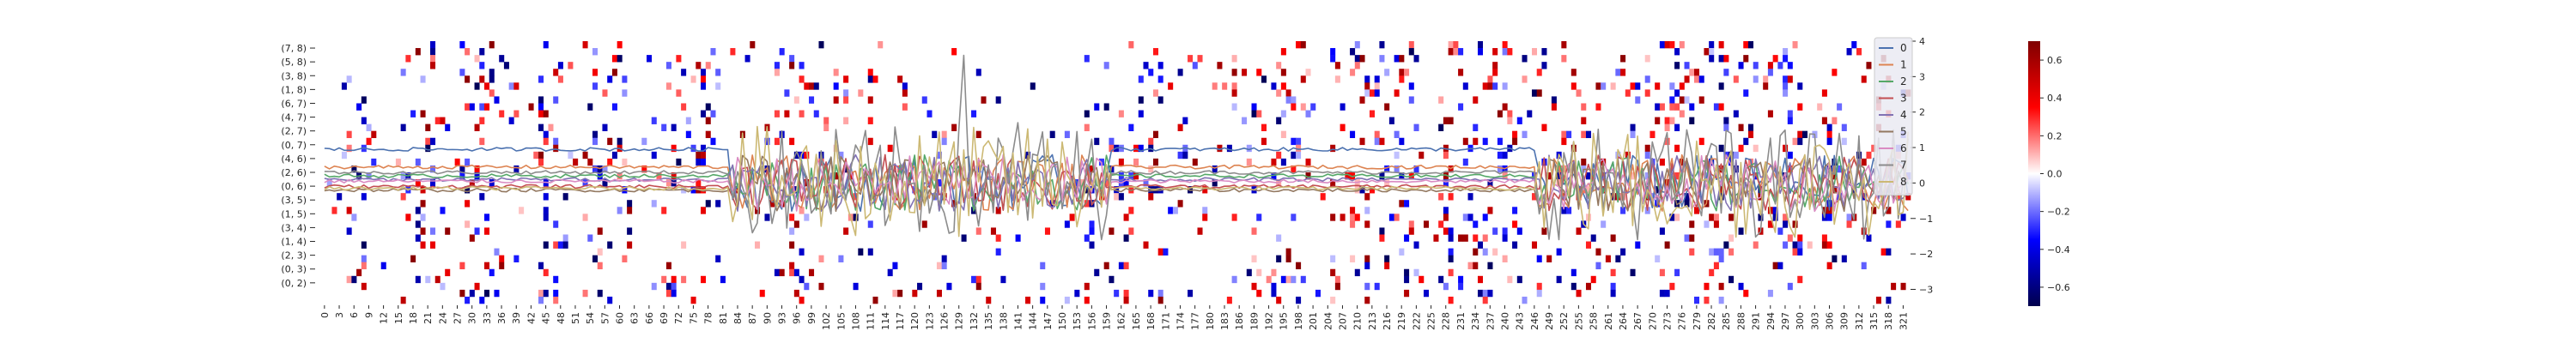 The width and height of the screenshot is (2576, 343). What do you see at coordinates (1180, 321) in the screenshot?
I see `column-tick-label: 174` at bounding box center [1180, 321].